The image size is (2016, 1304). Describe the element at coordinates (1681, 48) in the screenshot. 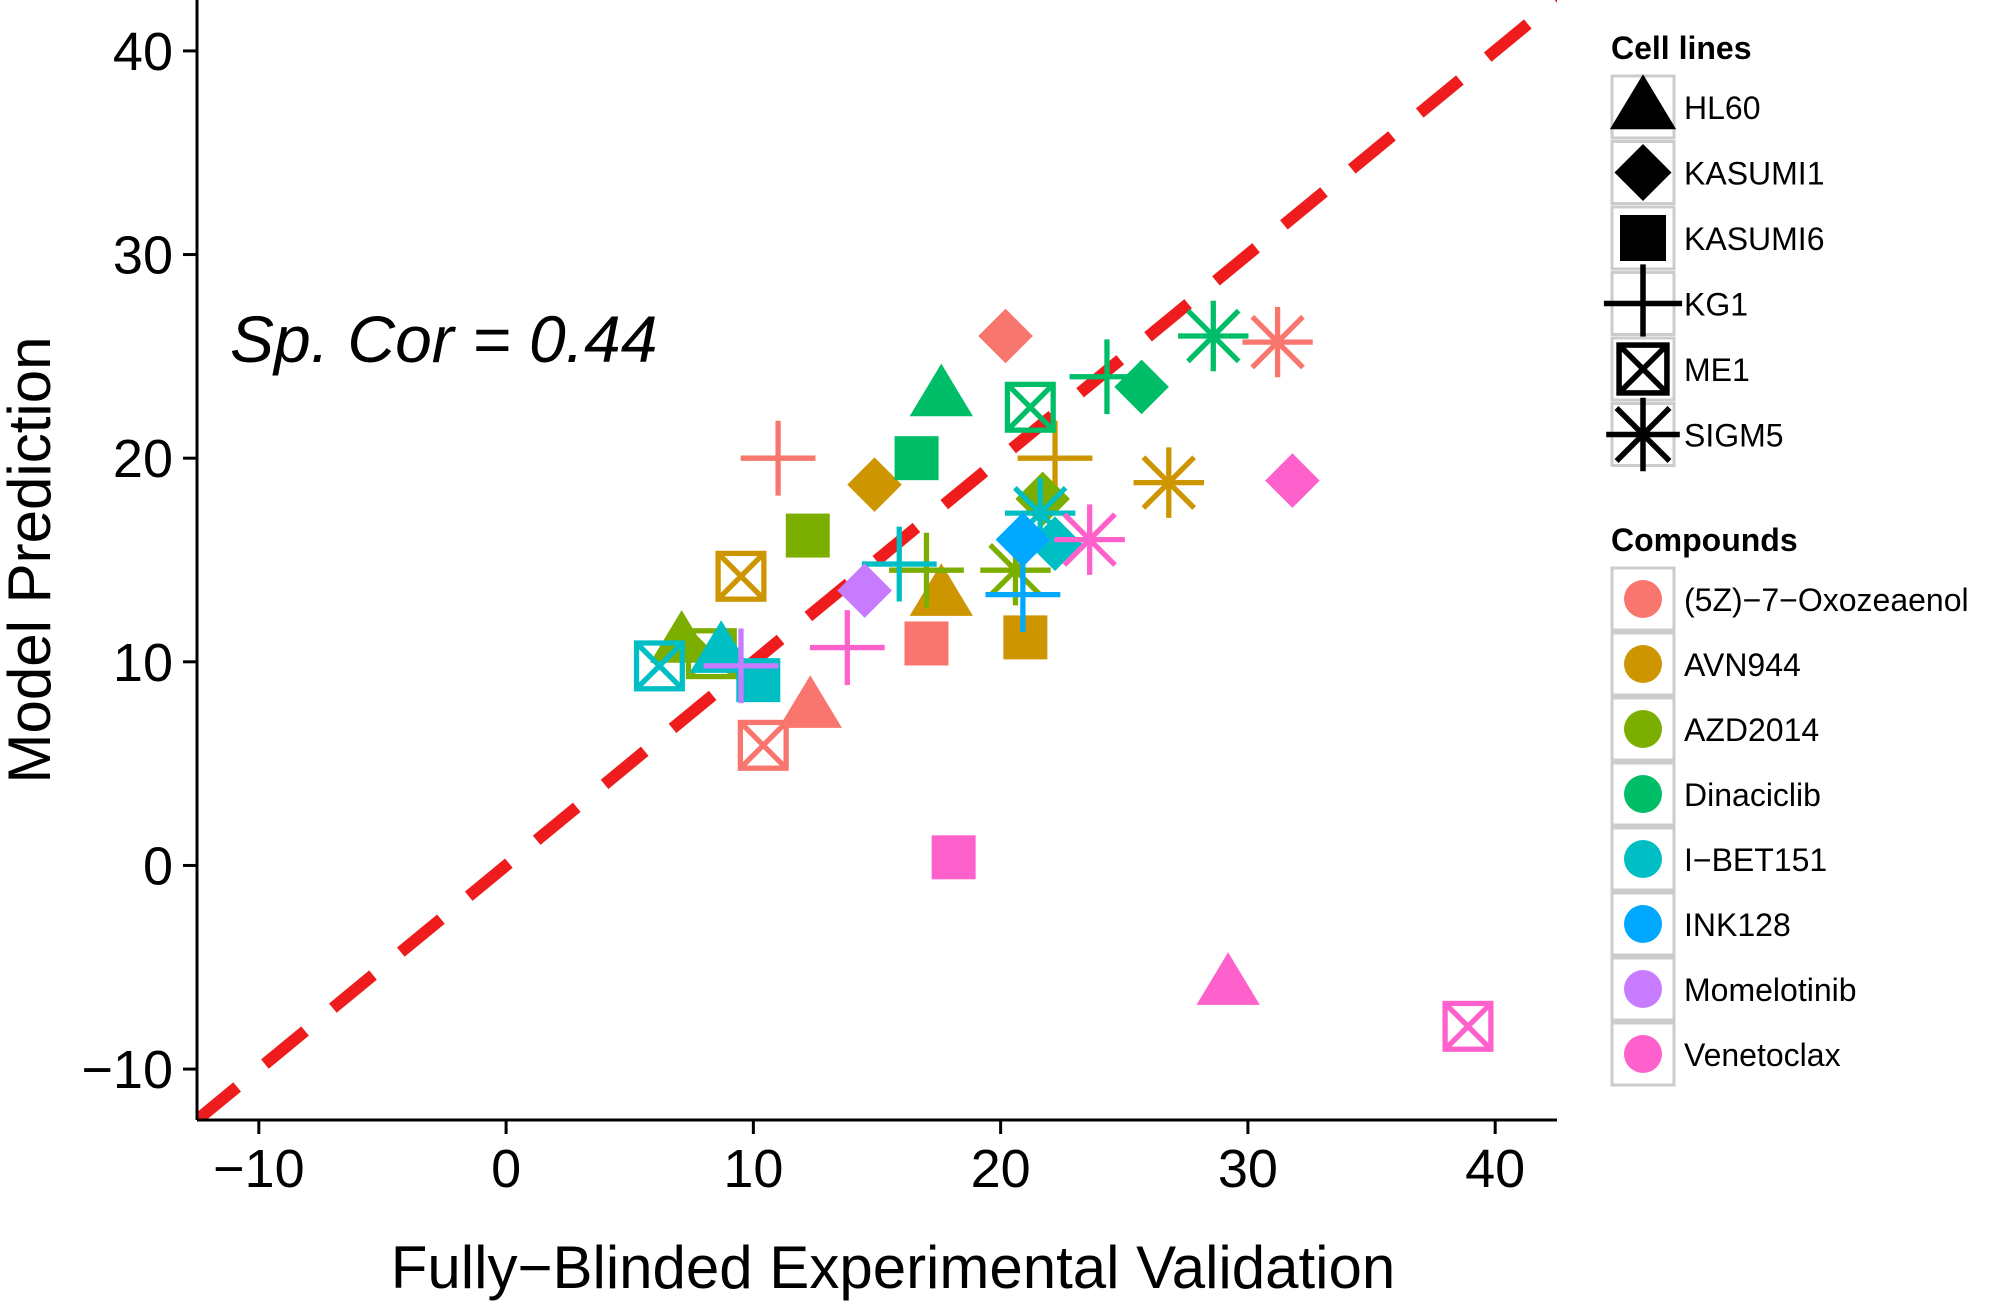

I see `cell-lines-legend-title: Cell lines` at that location.